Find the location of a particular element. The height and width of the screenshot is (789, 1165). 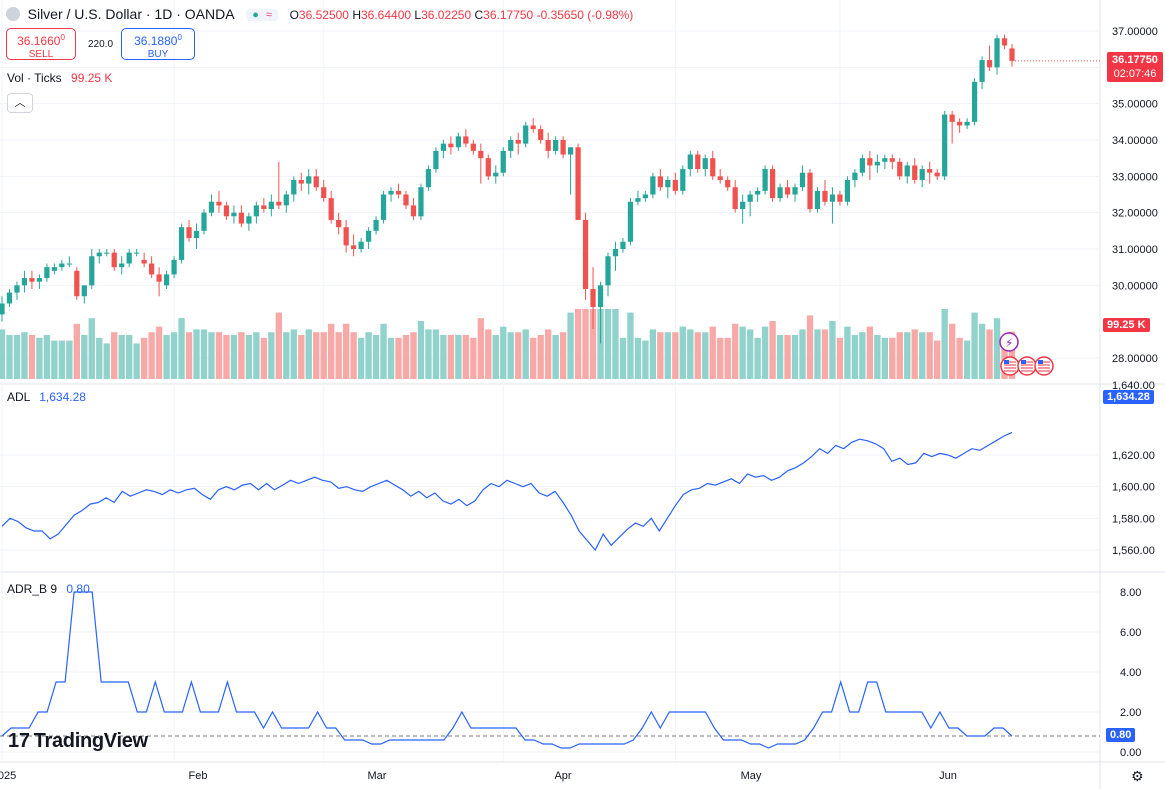

volume-legend-value: 99.25 K is located at coordinates (92, 78).